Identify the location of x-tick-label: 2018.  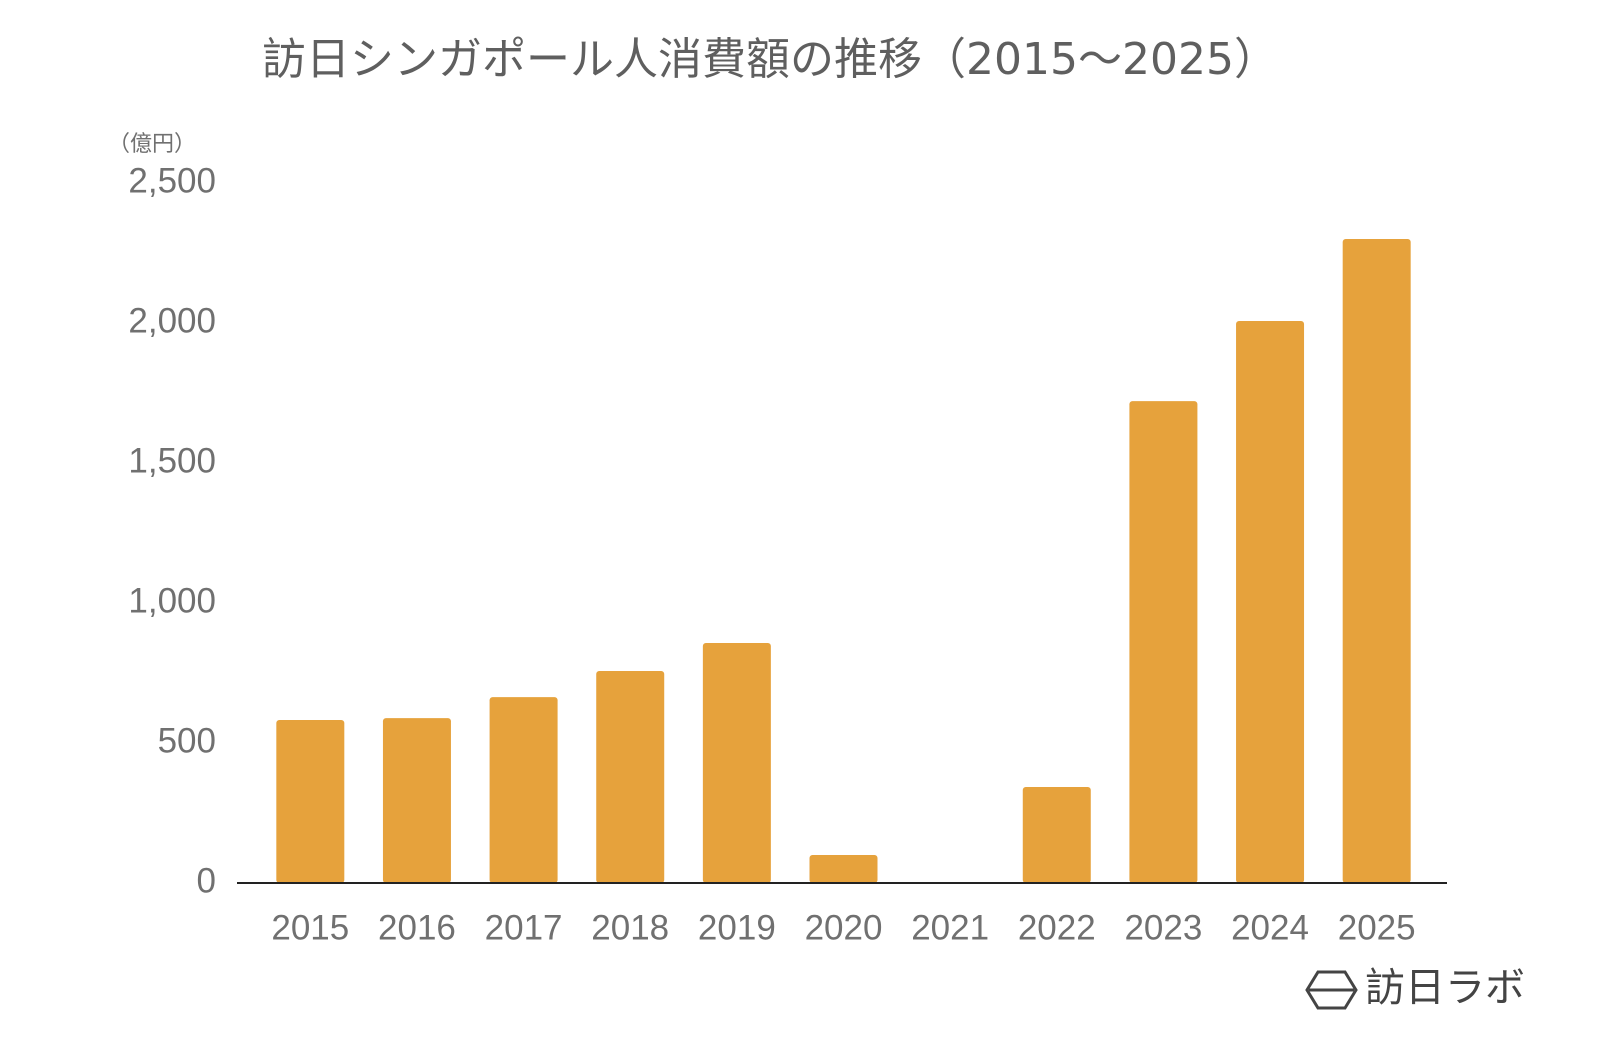
(630, 927).